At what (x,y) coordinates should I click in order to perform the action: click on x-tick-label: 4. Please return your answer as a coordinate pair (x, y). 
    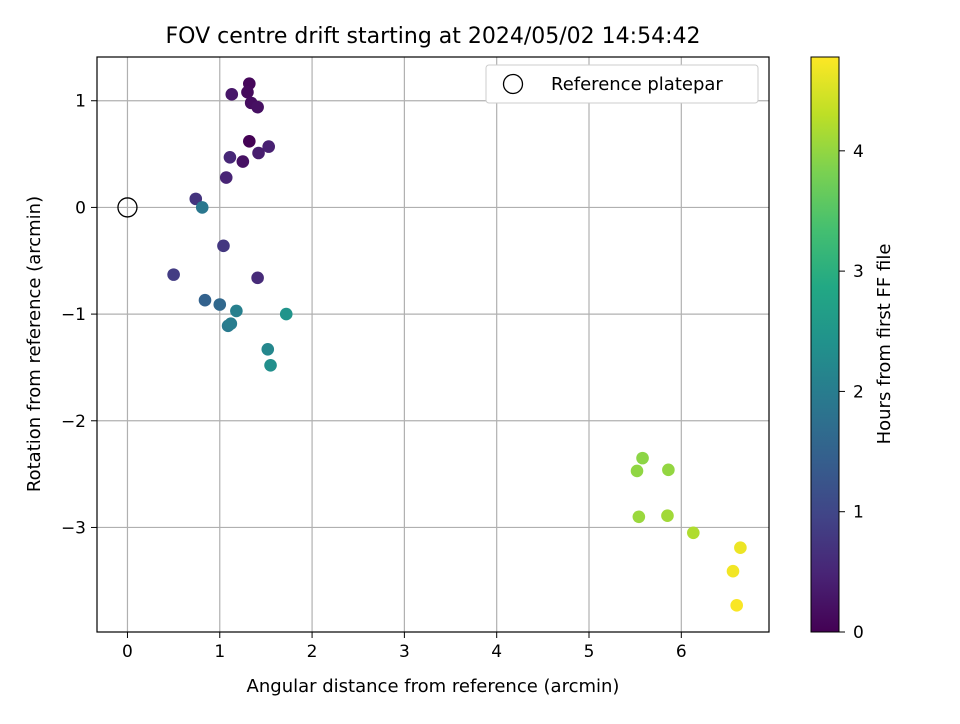
    Looking at the image, I should click on (496, 652).